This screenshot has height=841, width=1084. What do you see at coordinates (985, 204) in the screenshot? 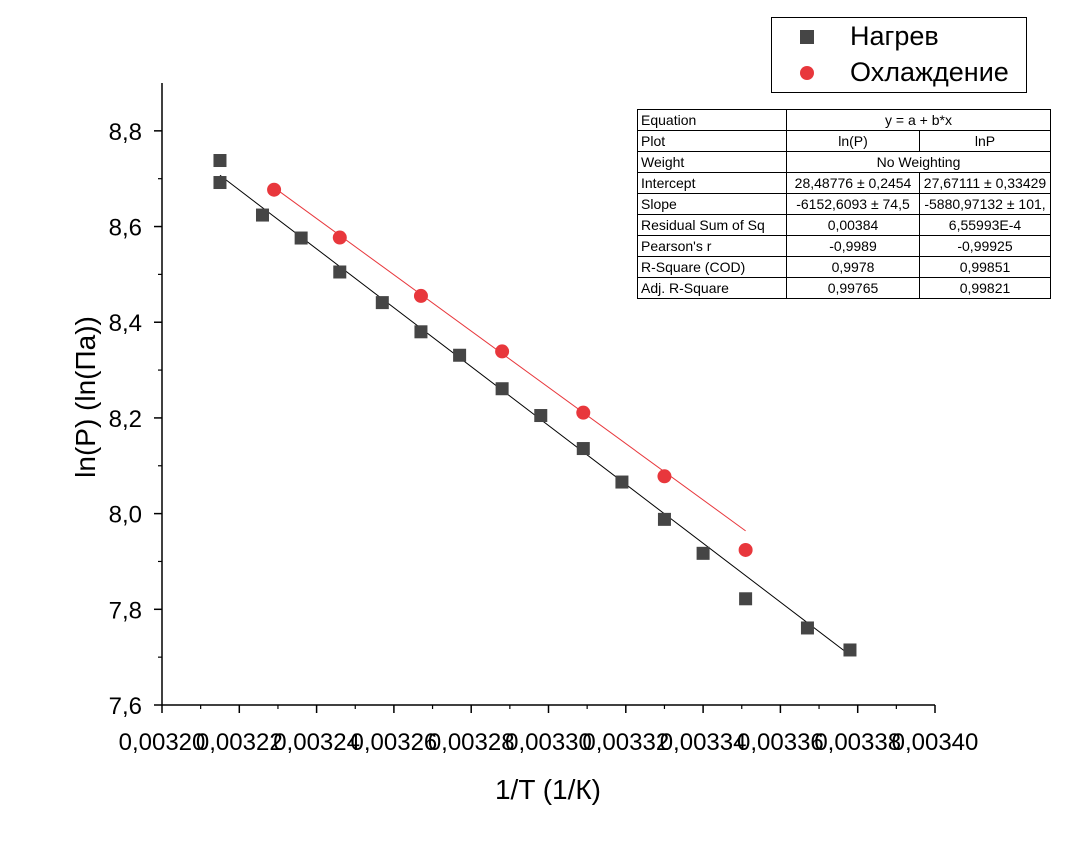
I see `stats-value: -5880,97132 ± 101,` at bounding box center [985, 204].